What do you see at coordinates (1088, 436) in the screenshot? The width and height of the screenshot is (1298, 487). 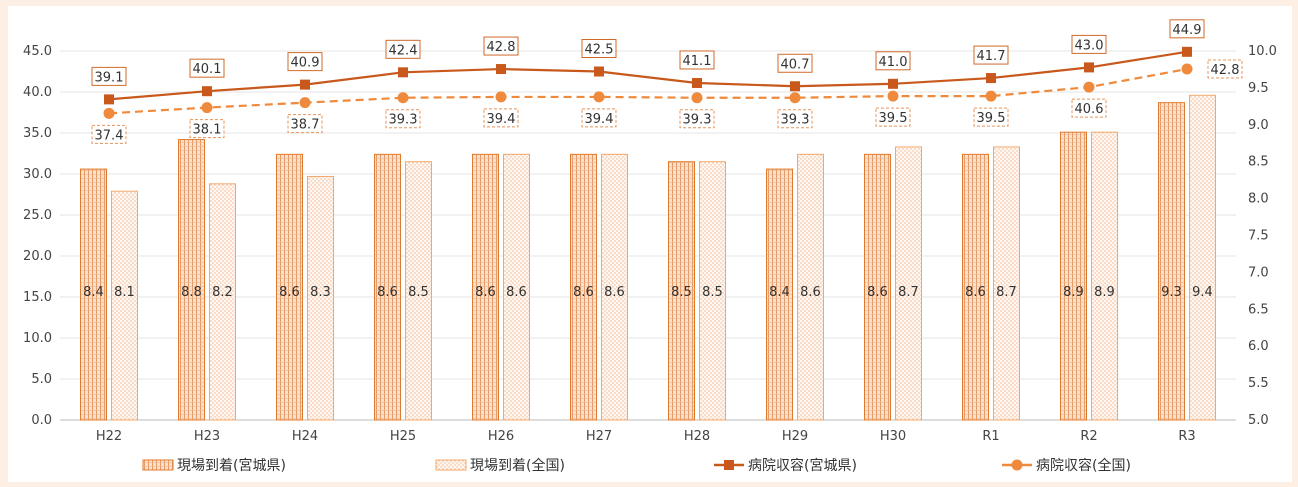 I see `x-tick-label: R2` at bounding box center [1088, 436].